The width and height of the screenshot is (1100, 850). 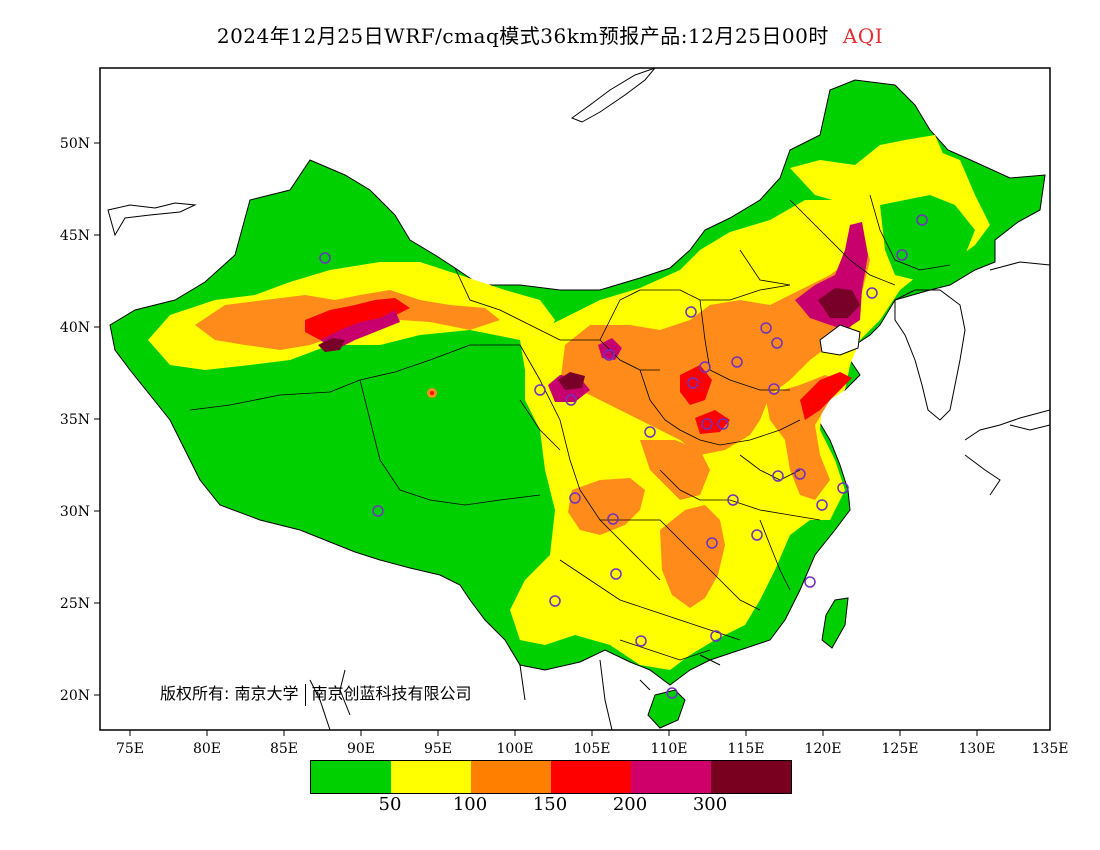 I want to click on legend-swatch-maroon, so click(x=751, y=777).